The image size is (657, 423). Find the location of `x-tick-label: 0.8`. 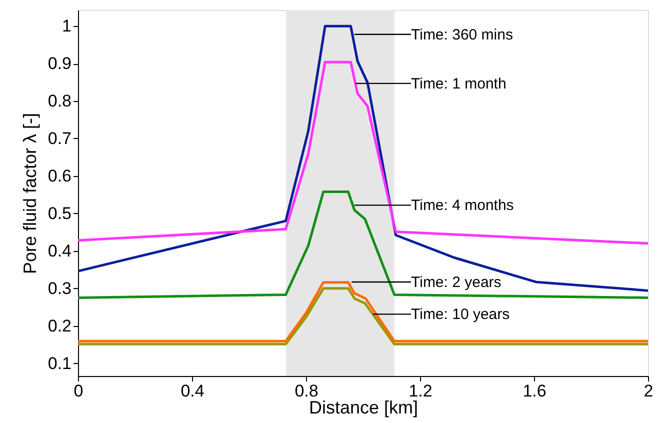

x-tick-label: 0.8 is located at coordinates (306, 391).